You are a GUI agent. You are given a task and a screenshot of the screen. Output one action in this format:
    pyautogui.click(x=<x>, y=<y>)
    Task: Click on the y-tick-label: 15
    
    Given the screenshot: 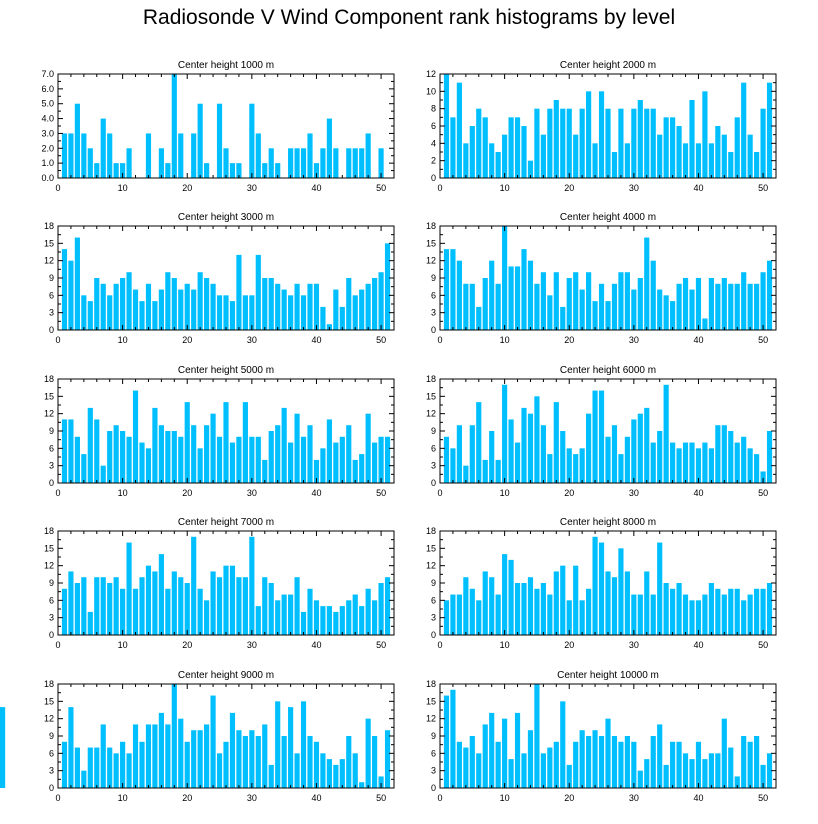 What is the action you would take?
    pyautogui.click(x=49, y=548)
    